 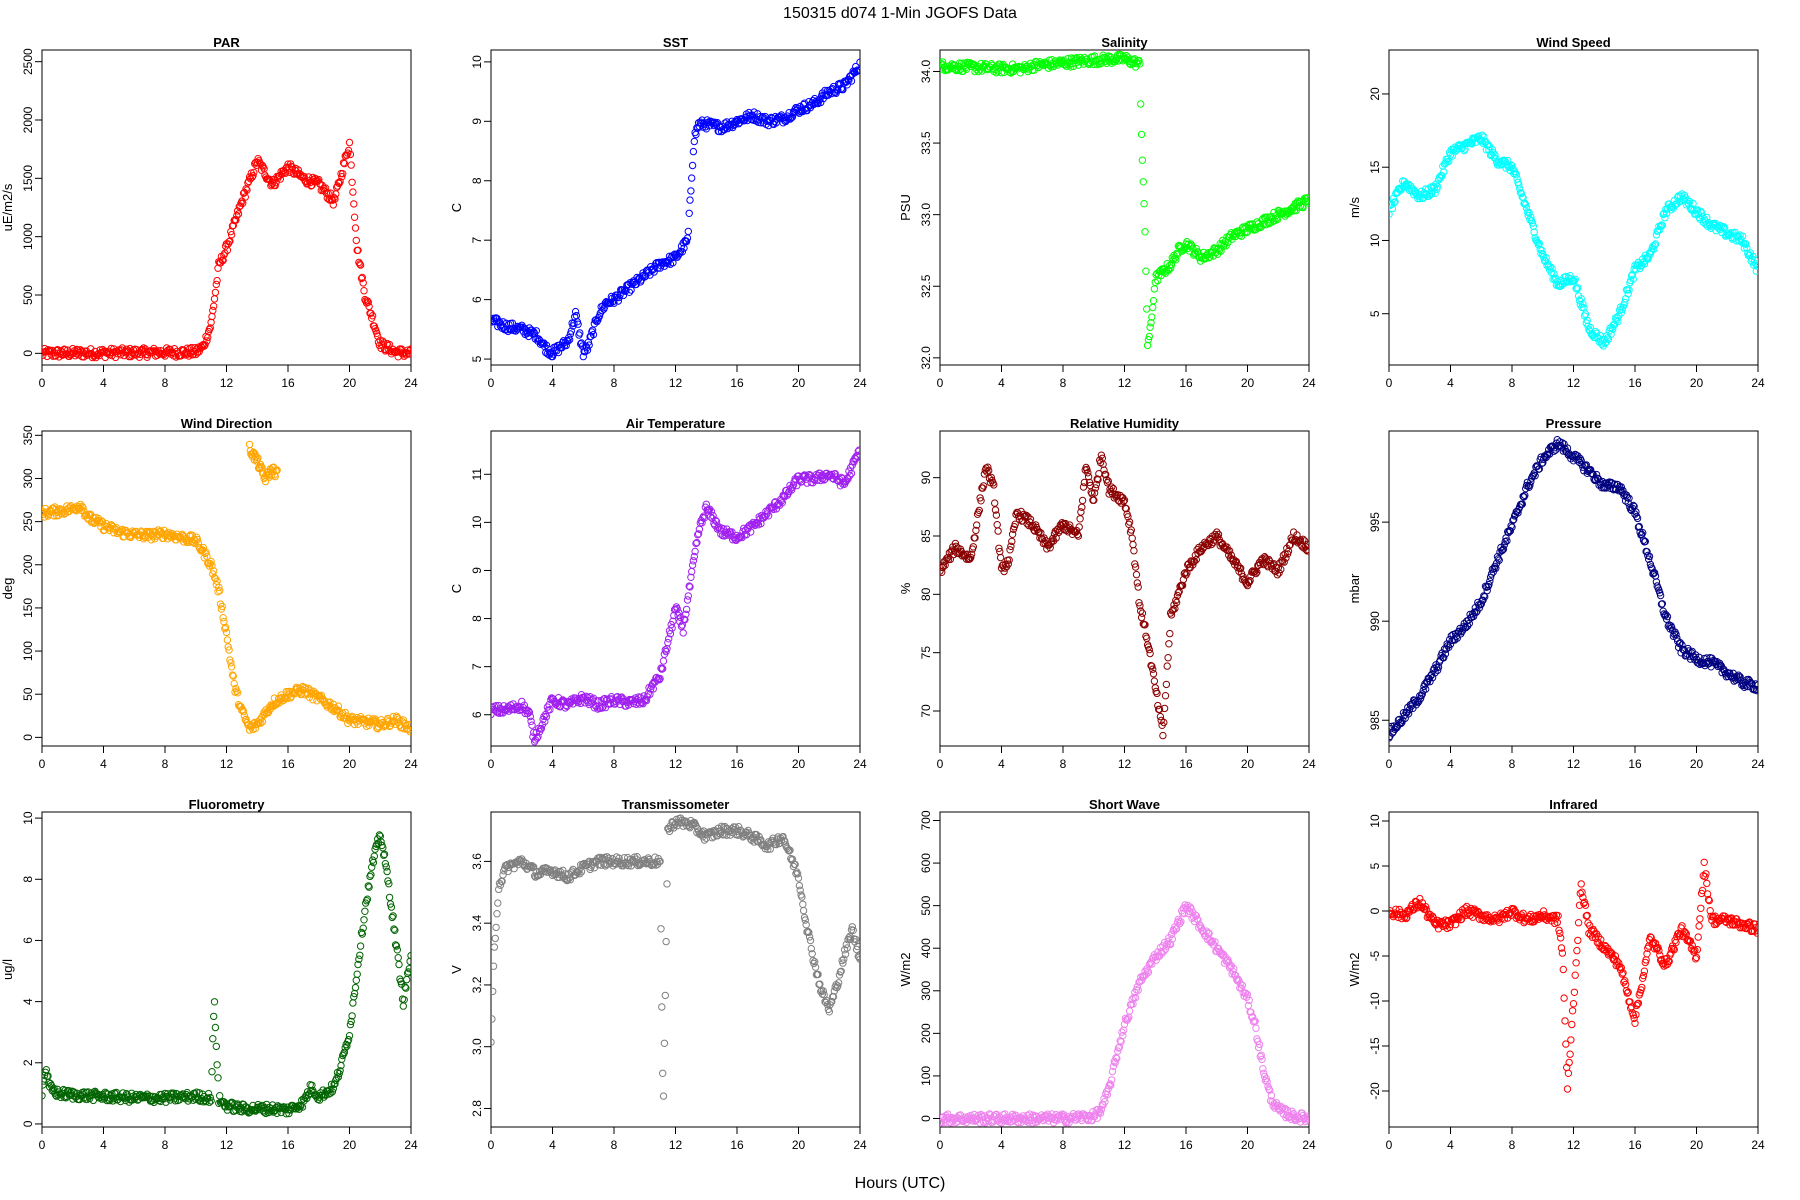 I want to click on y-tick-label: 9, so click(x=477, y=570).